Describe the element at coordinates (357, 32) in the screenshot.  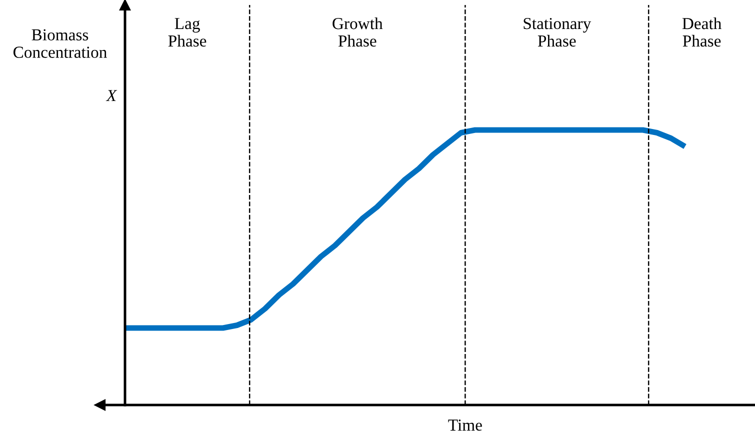
I see `text: Growth Phase` at that location.